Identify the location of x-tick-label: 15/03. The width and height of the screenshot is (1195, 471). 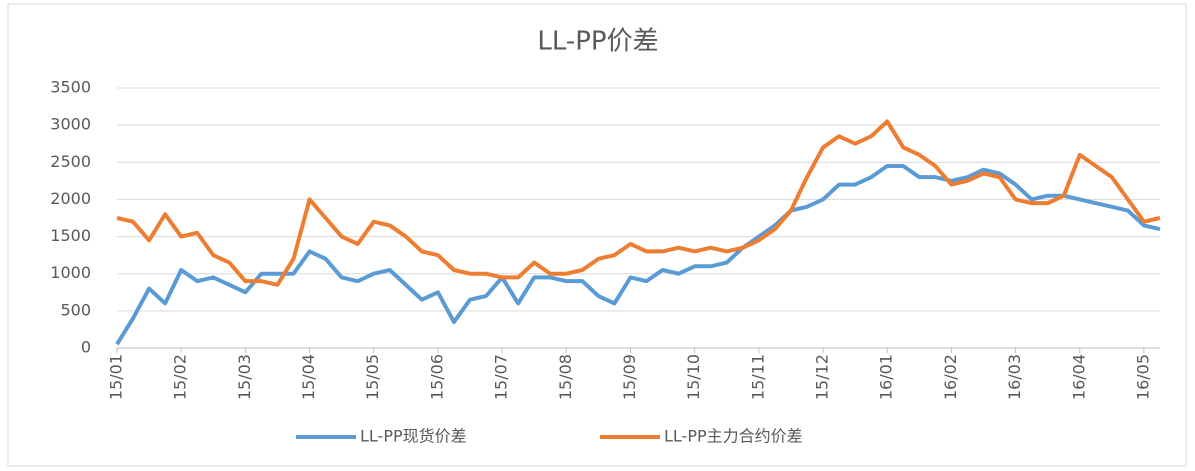
(244, 377).